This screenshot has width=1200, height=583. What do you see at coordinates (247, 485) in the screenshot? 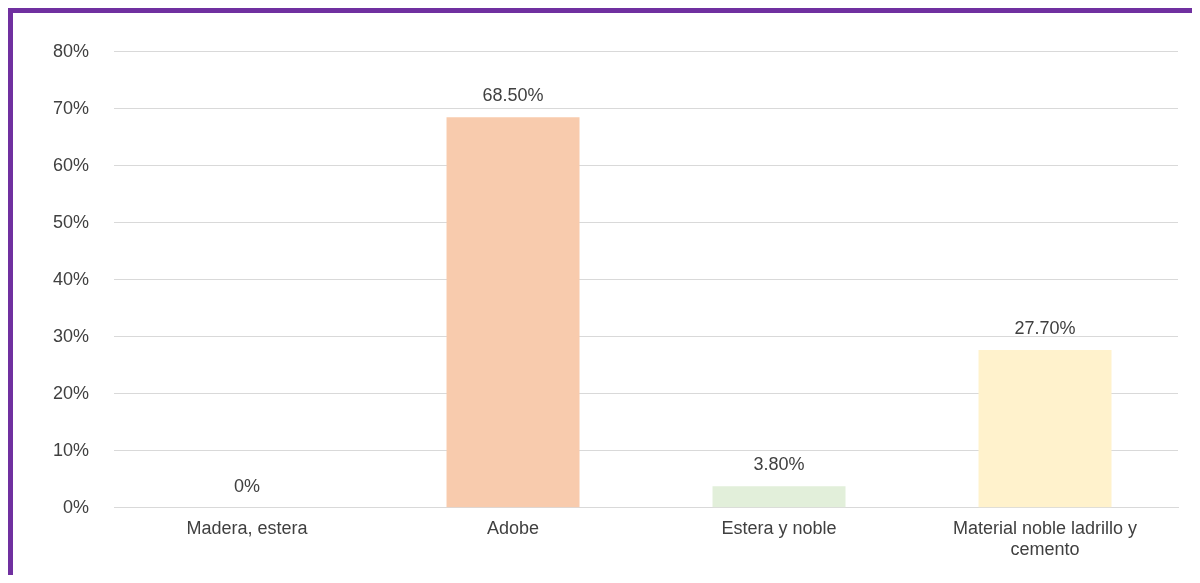
I see `data-label: 0%` at bounding box center [247, 485].